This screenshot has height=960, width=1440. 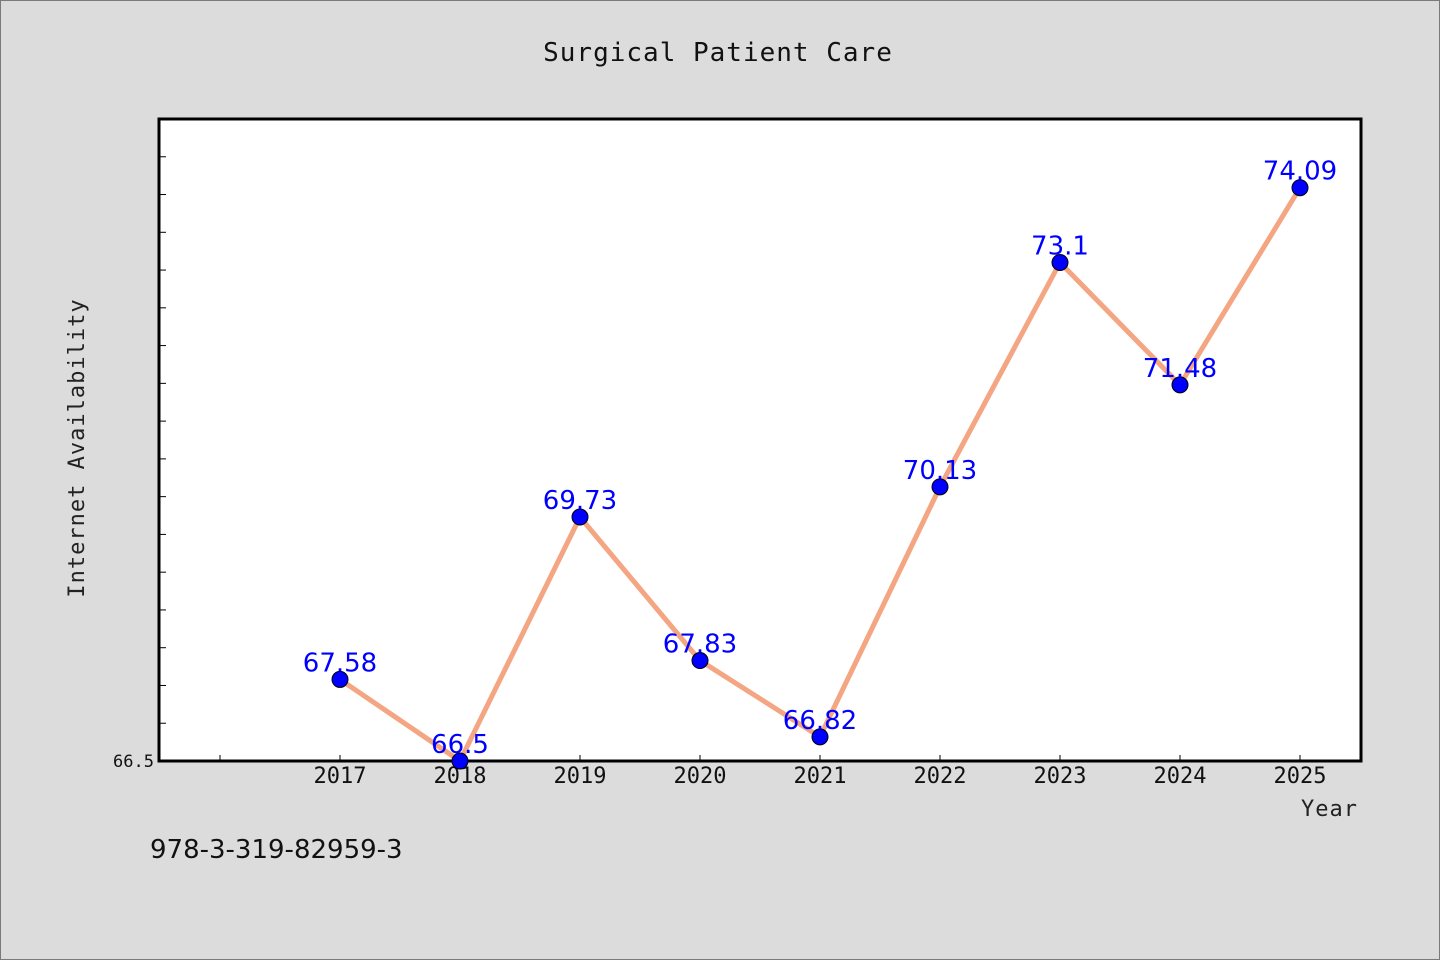 I want to click on x-tick-label: 2025, so click(x=1300, y=776).